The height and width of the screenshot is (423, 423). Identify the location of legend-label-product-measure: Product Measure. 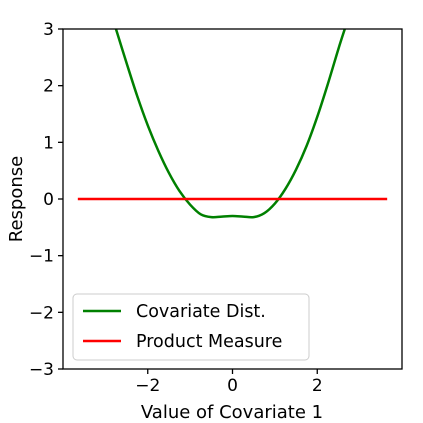
(209, 342).